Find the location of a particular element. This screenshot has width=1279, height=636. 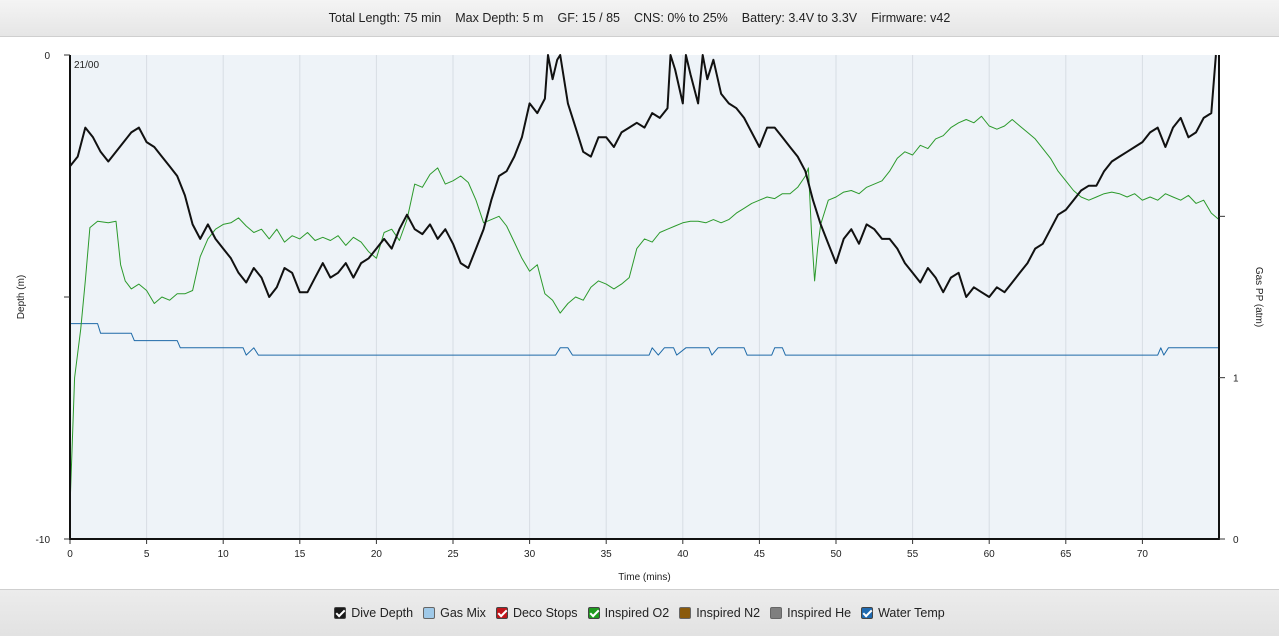

legend-label: Inspired O2 is located at coordinates (637, 613).